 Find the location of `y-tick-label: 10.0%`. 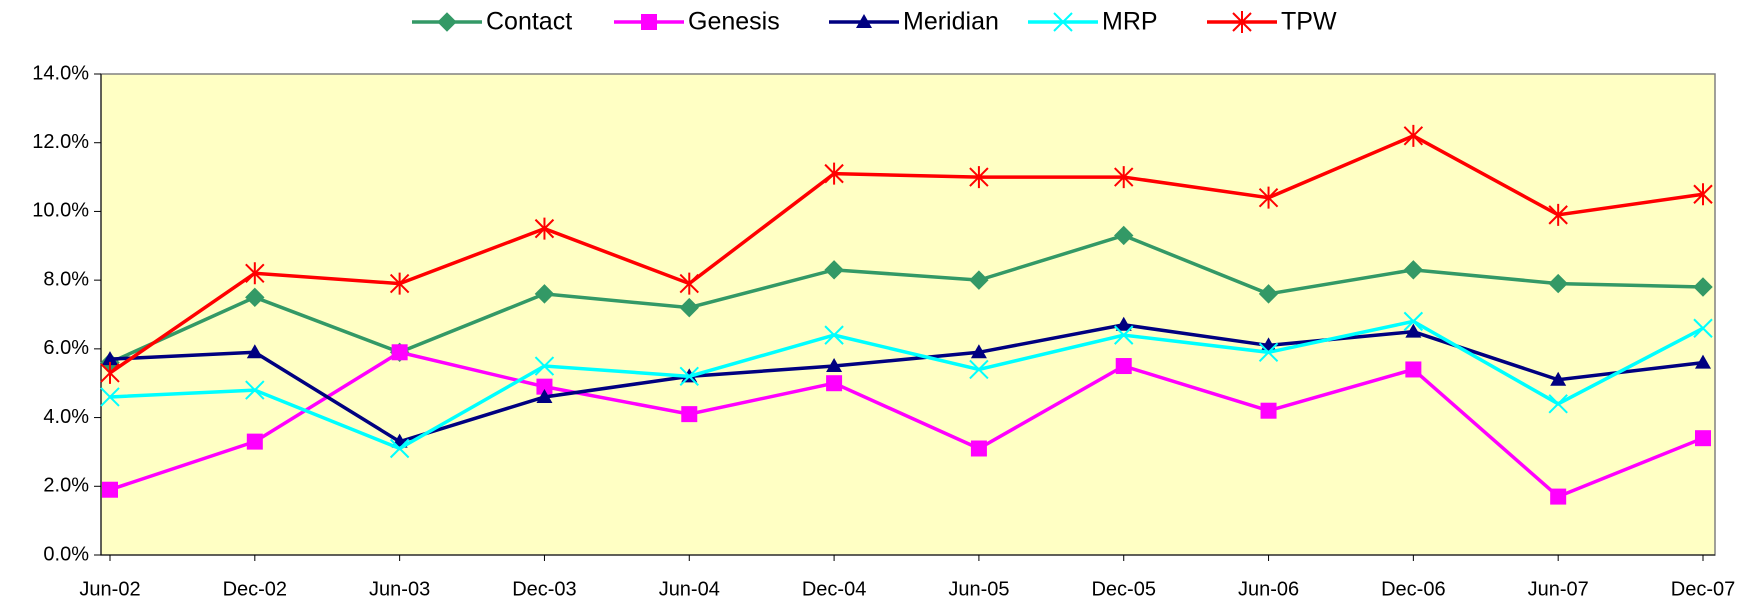

y-tick-label: 10.0% is located at coordinates (60, 211).